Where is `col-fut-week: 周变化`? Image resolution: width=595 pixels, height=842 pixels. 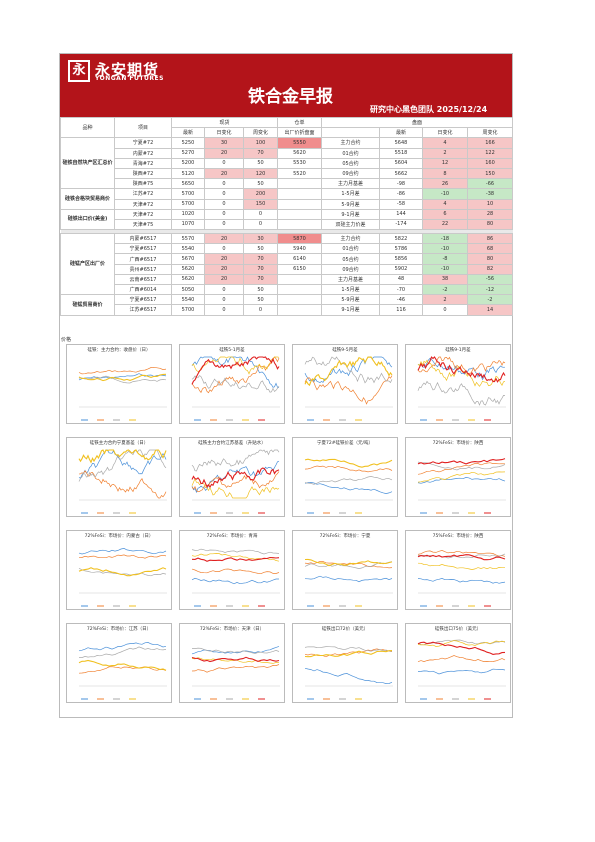 col-fut-week: 周变化 is located at coordinates (490, 133).